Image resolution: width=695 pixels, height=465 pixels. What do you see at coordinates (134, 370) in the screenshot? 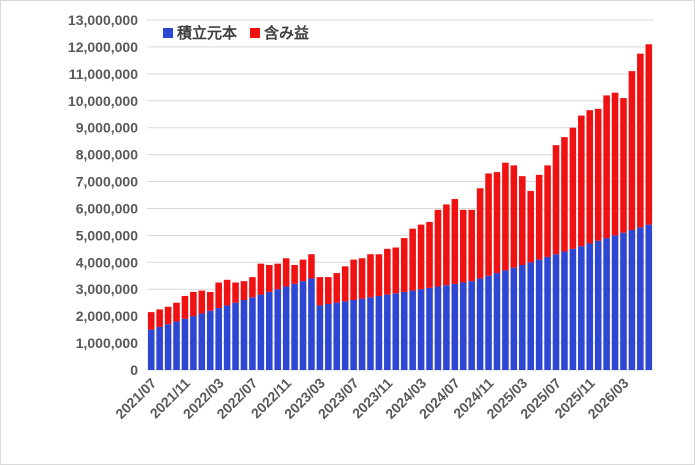
I see `y-tick-label: 0` at bounding box center [134, 370].